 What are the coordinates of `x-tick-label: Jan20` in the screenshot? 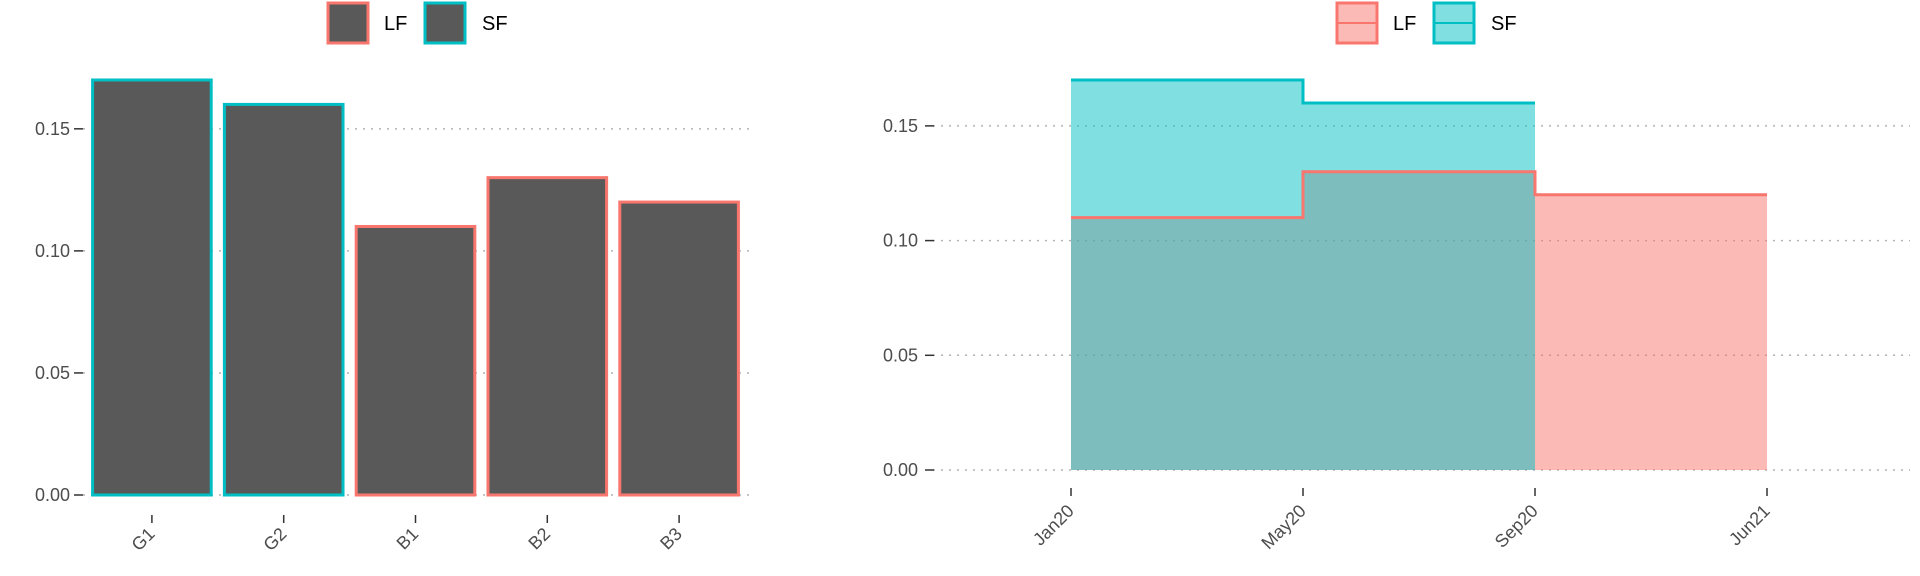 It's located at (1053, 525).